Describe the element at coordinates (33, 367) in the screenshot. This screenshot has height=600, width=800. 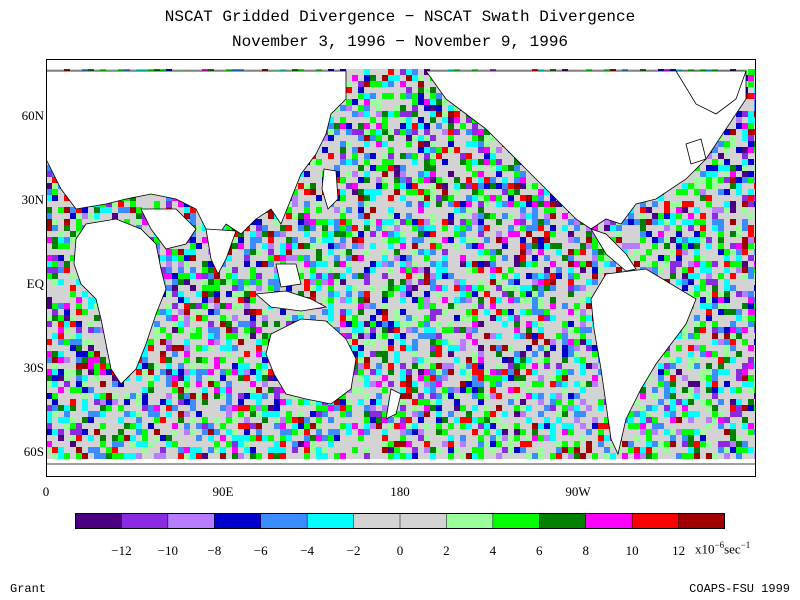
I see `y-tick-30s: 30S` at that location.